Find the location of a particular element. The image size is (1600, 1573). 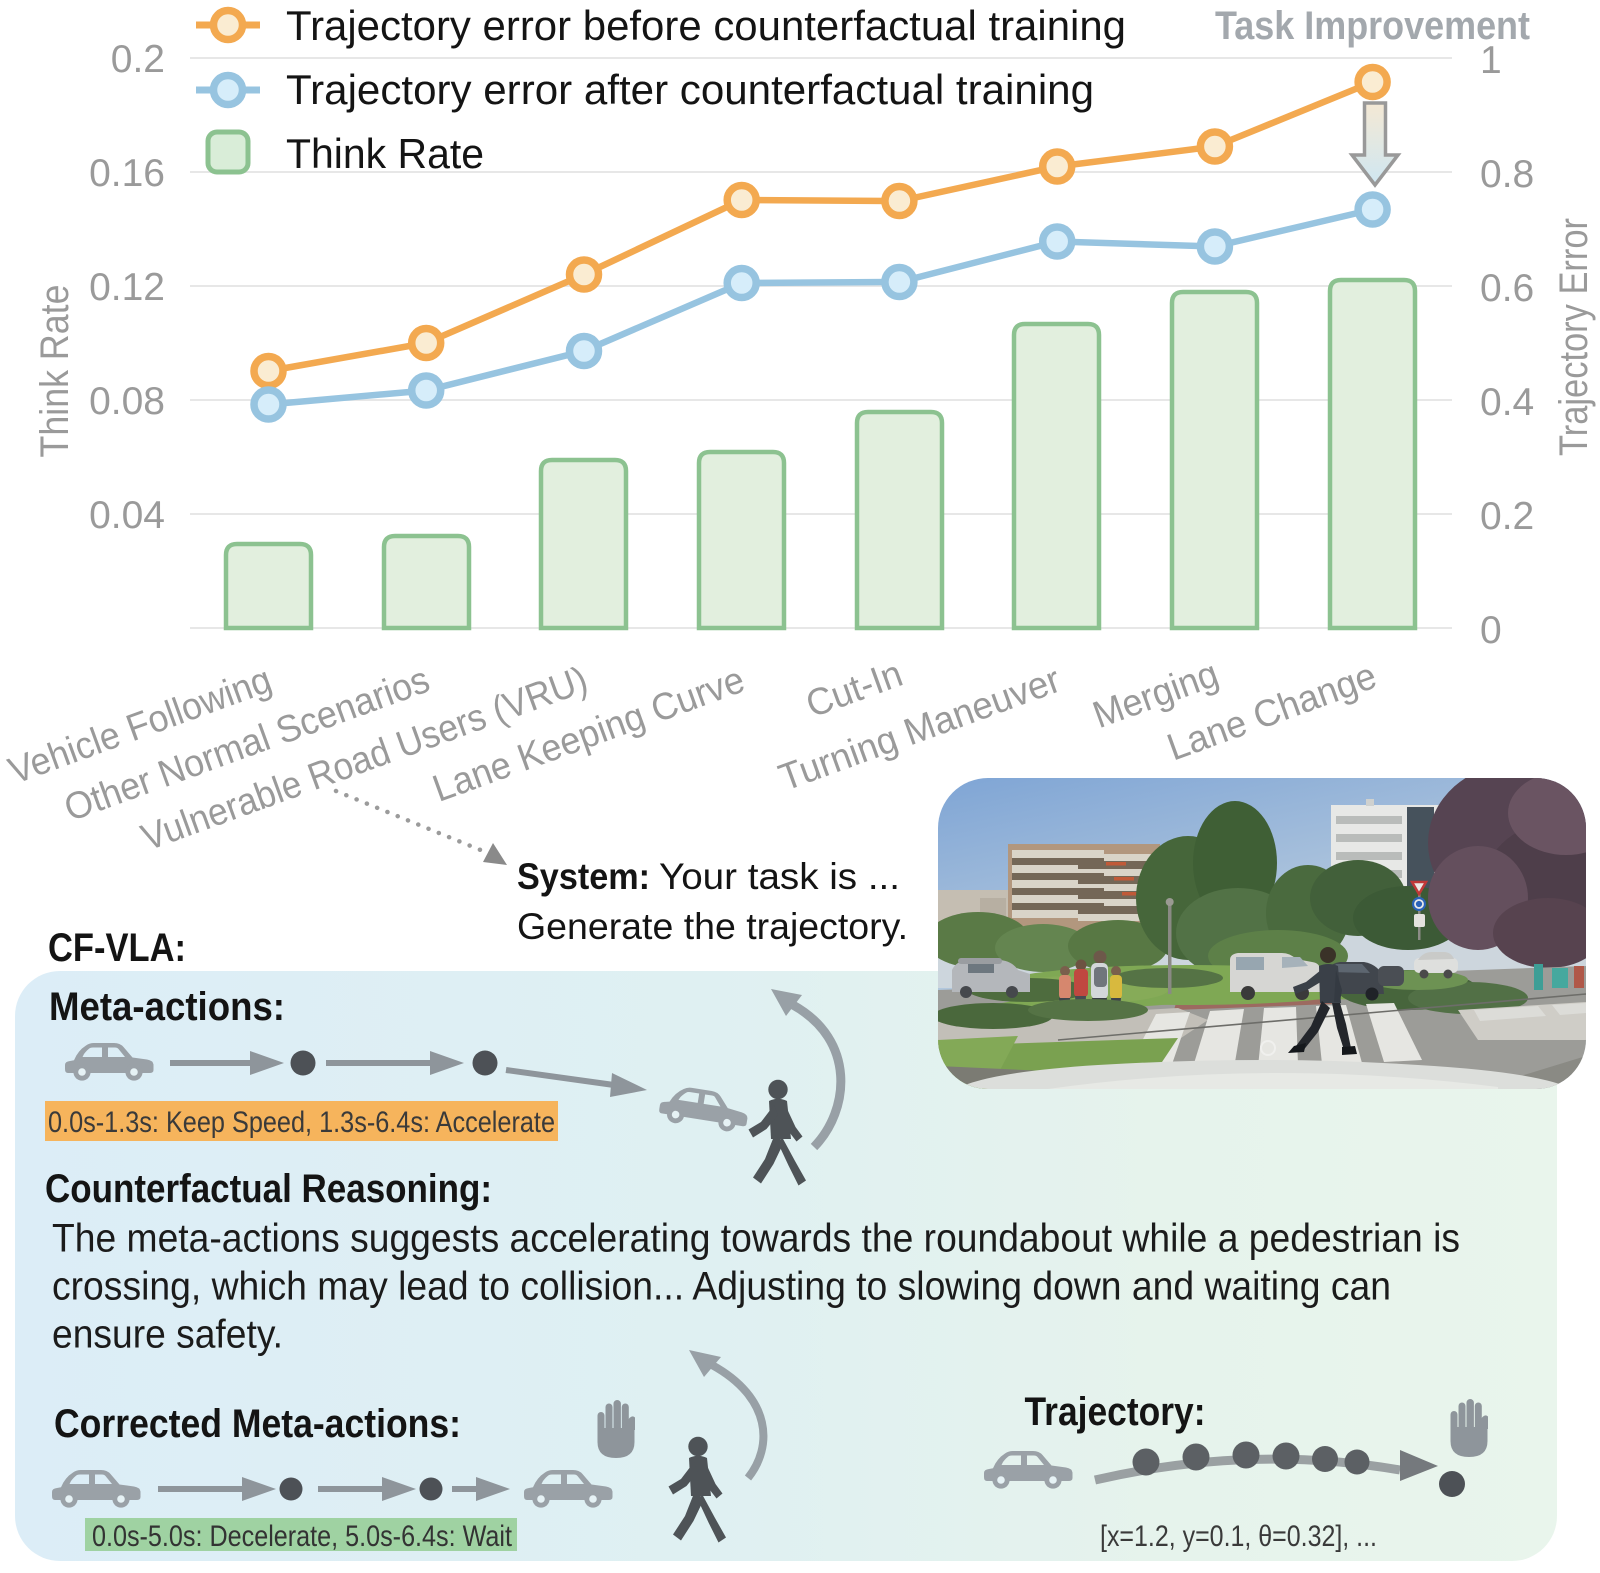

svg-text: ensure safety. is located at coordinates (167, 1335).